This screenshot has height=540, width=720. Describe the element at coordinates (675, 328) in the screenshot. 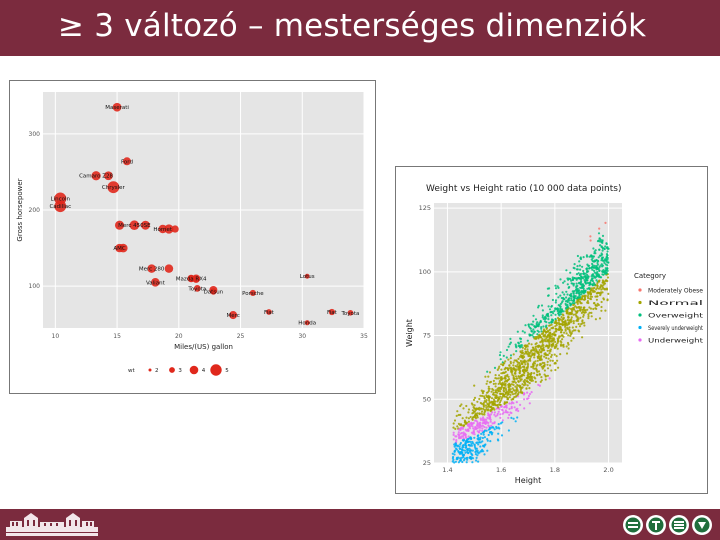

I see `legend-label: Severely underweight` at that location.